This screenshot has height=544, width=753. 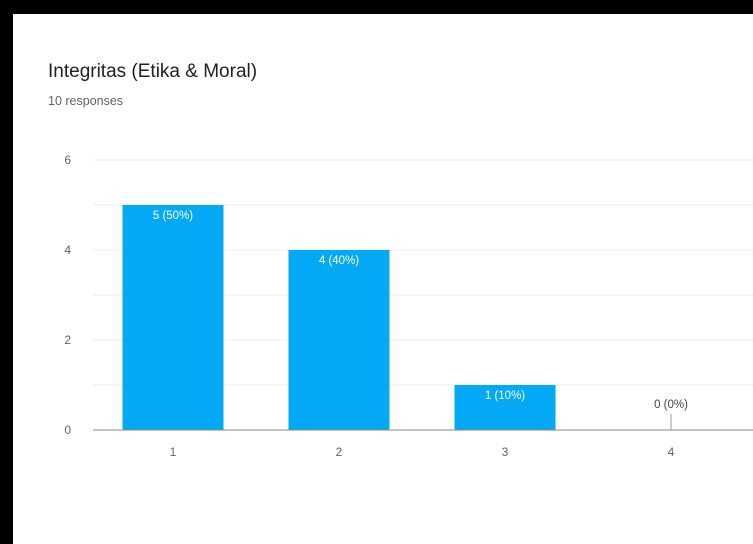 What do you see at coordinates (67, 430) in the screenshot?
I see `y-tick-label: 0` at bounding box center [67, 430].